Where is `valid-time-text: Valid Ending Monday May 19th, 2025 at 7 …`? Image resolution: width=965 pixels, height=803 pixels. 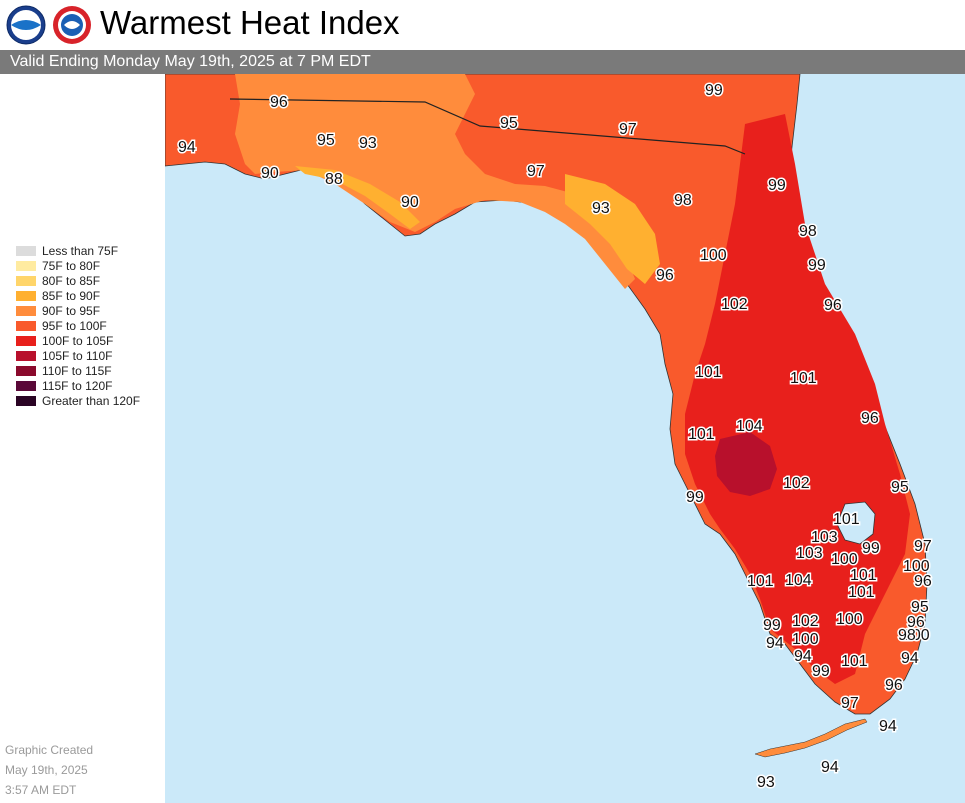
valid-time-text: Valid Ending Monday May 19th, 2025 at 7 … is located at coordinates (190, 61).